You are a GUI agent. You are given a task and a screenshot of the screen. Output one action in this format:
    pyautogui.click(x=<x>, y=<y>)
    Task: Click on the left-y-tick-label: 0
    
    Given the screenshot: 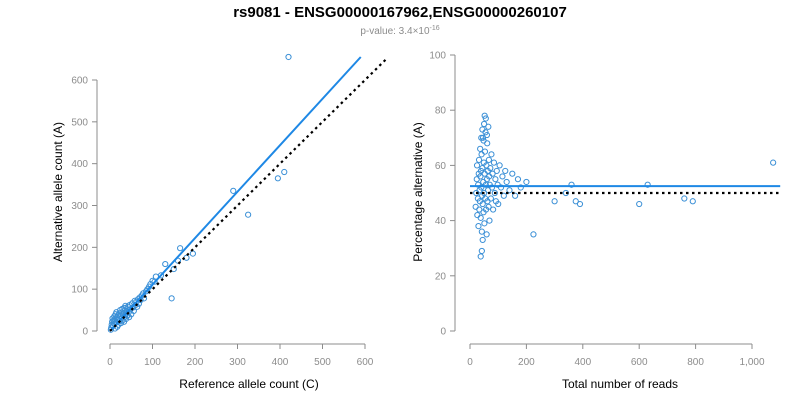 What is the action you would take?
    pyautogui.click(x=85, y=332)
    